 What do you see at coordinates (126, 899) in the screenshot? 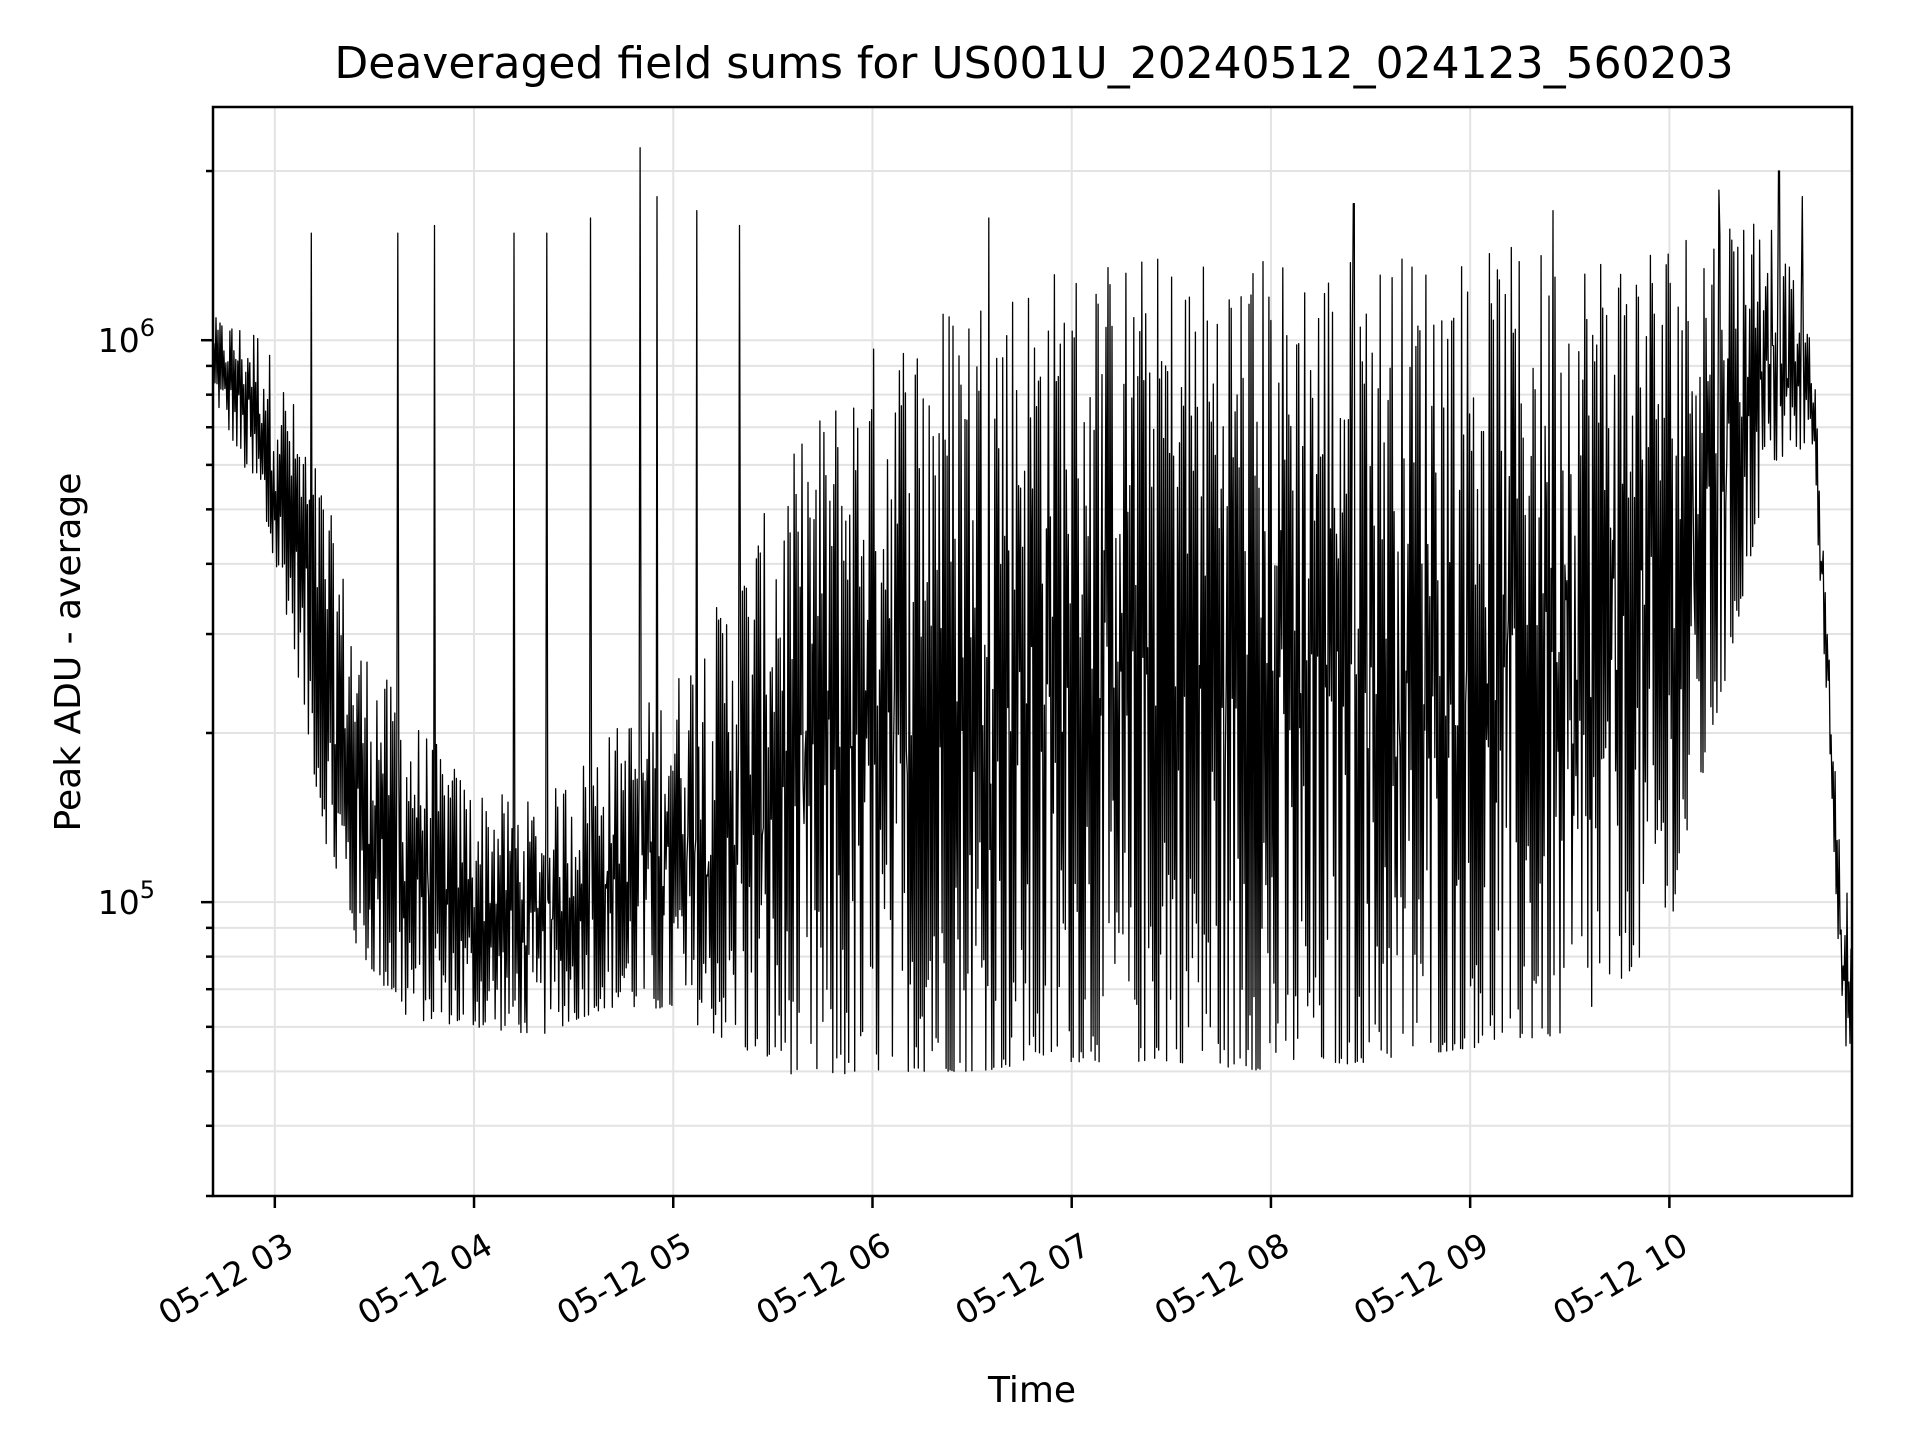
I see `y-tick-label: 10⁵` at bounding box center [126, 899].